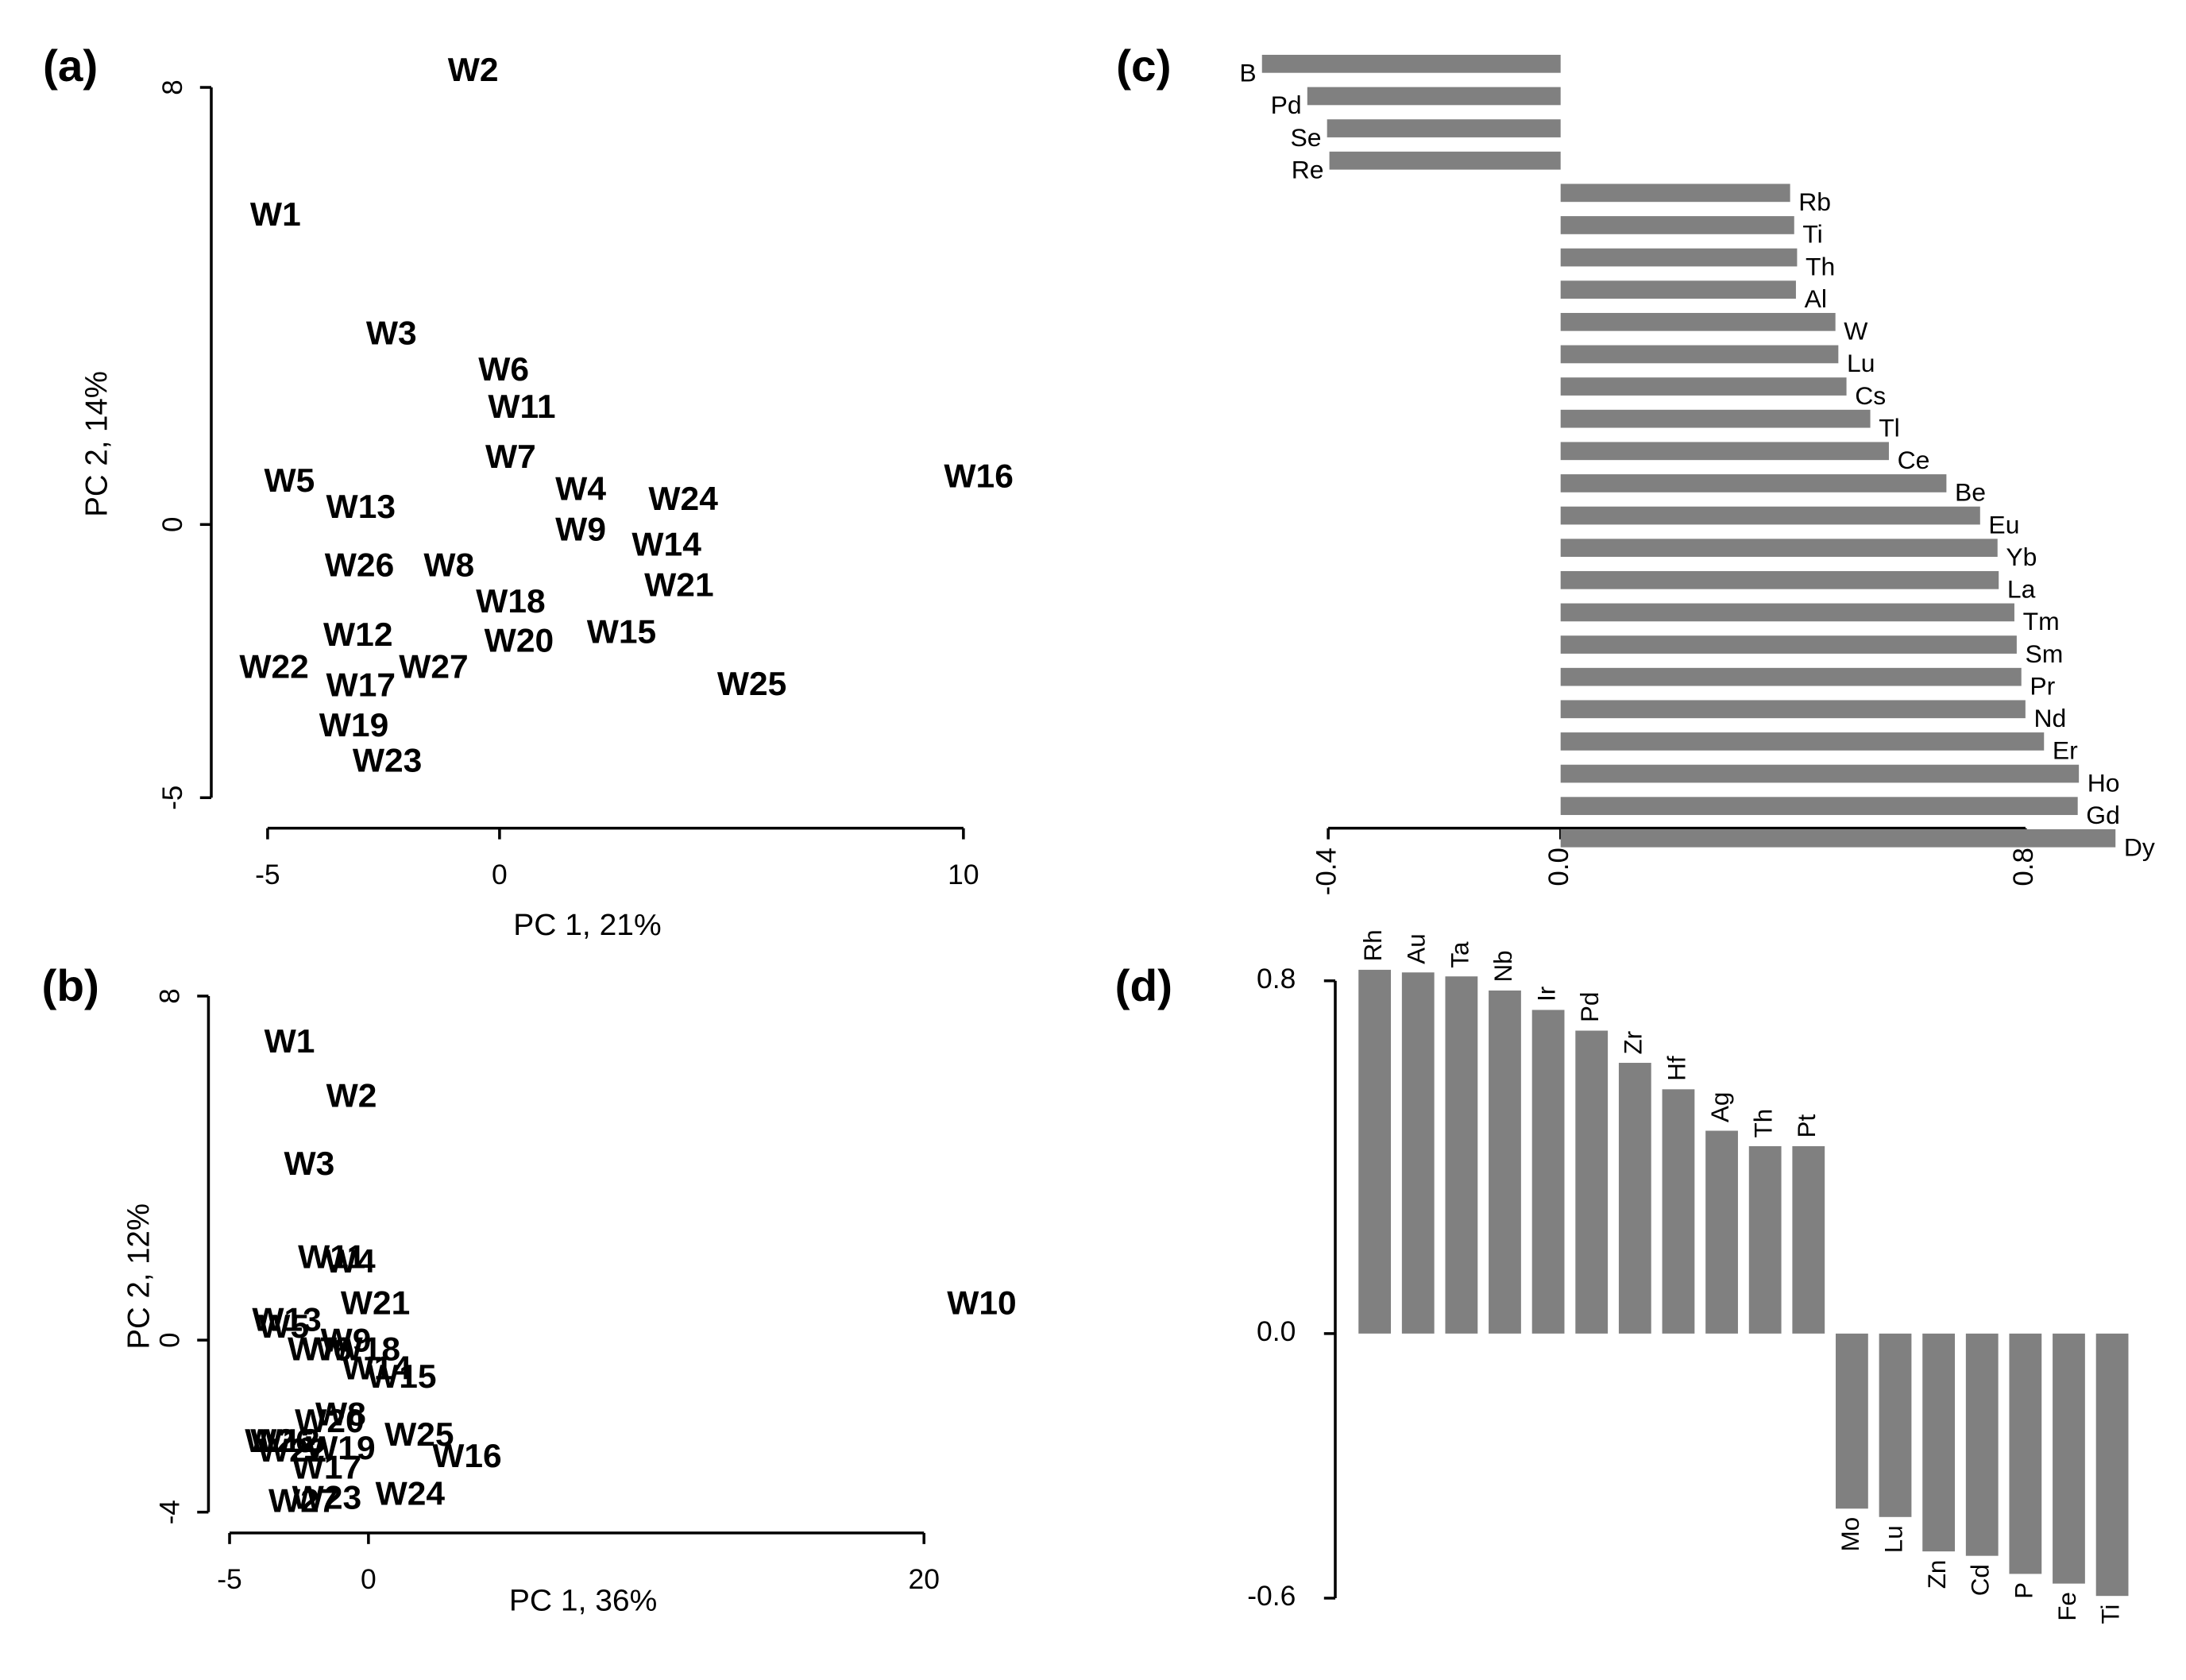  Describe the element at coordinates (1589, 1007) in the screenshot. I see `bar-label: Pd` at that location.